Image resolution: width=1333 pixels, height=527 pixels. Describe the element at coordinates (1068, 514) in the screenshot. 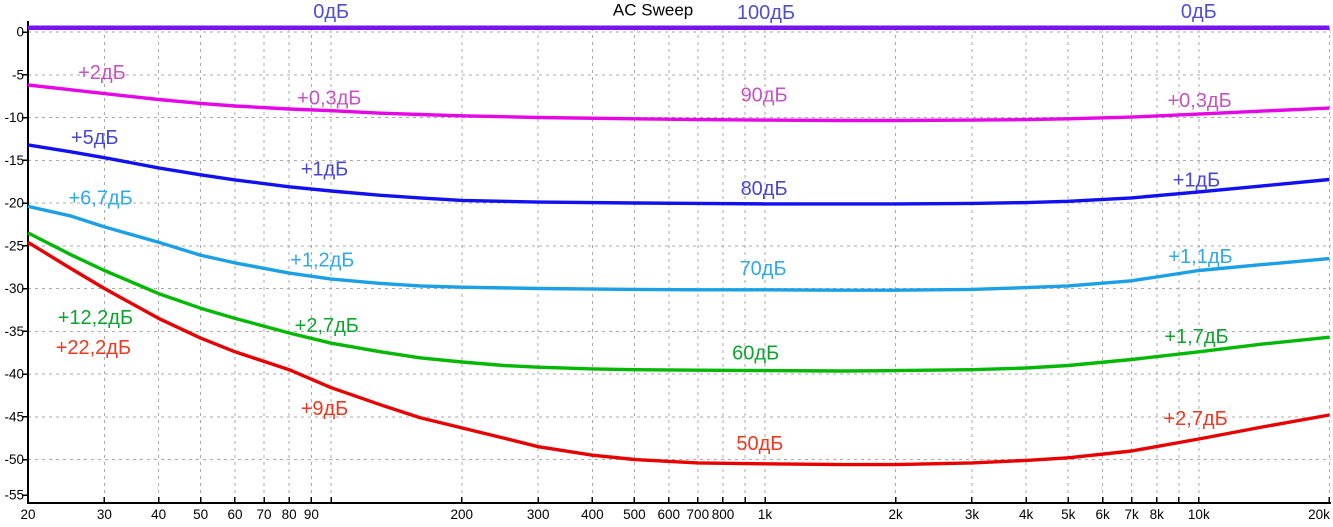

I see `x-tick-label: 5k` at that location.